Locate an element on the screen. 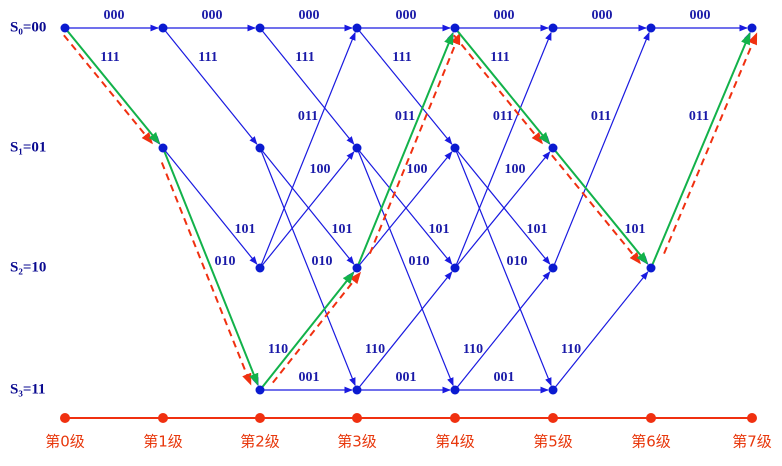 The width and height of the screenshot is (782, 466). stage-label: 第4级 is located at coordinates (455, 442).